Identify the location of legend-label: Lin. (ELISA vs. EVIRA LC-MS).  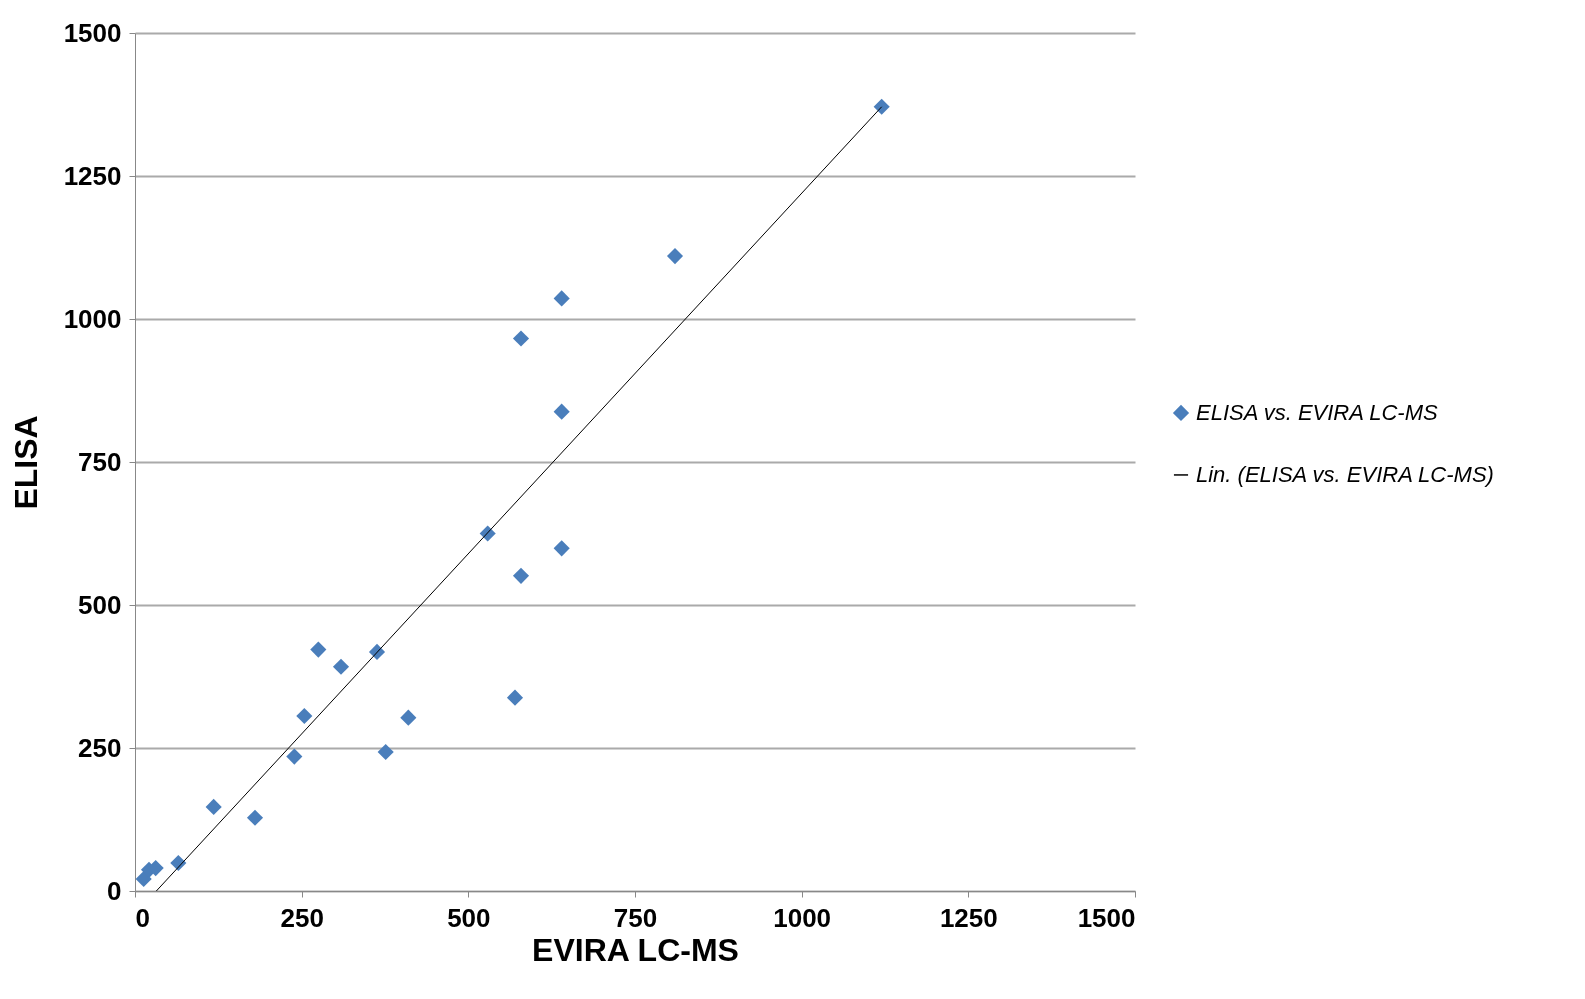
(1345, 474).